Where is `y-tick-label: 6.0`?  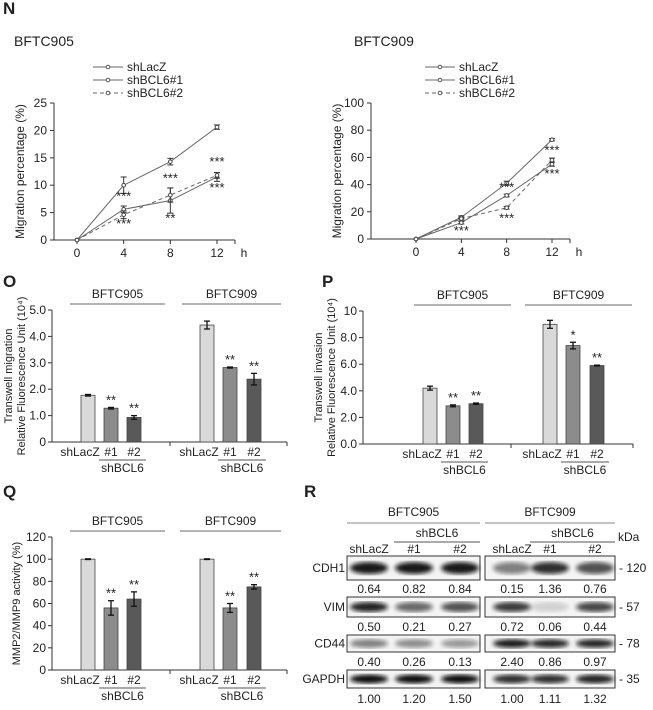 y-tick-label: 6.0 is located at coordinates (348, 364).